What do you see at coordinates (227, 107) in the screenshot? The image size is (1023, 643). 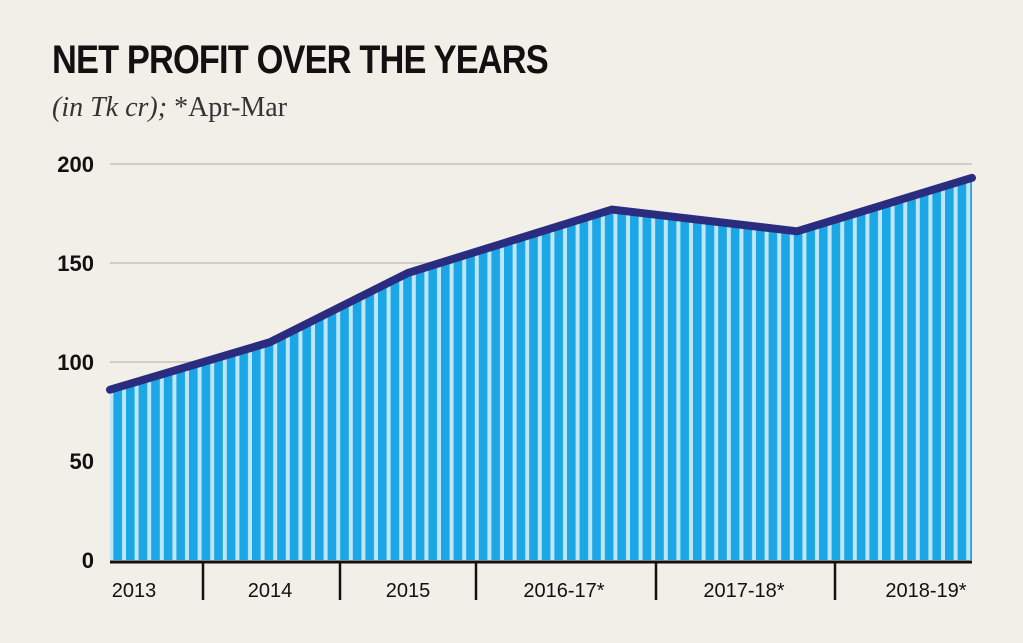 I see `subtitle-note: *Apr-Mar` at bounding box center [227, 107].